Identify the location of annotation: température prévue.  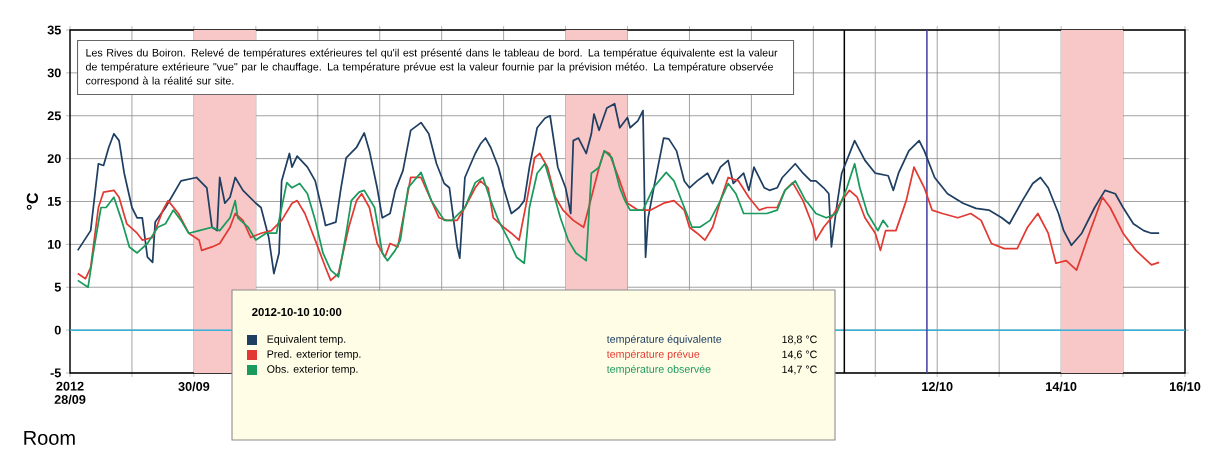
(653, 355).